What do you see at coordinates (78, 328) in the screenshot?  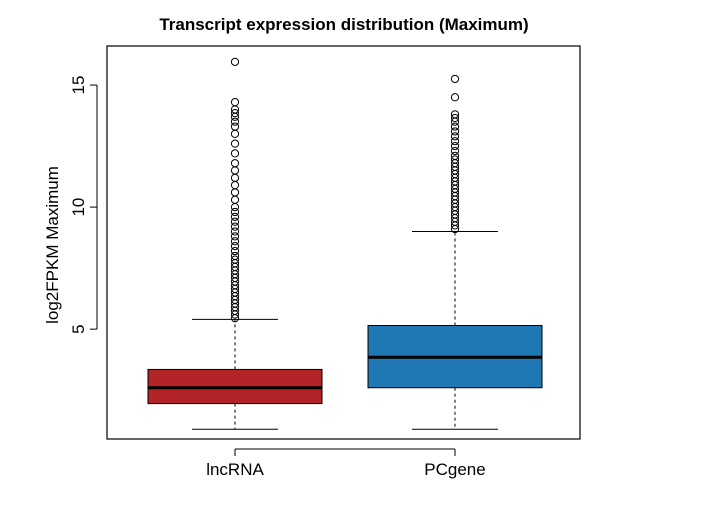 I see `y-tick-label: 5` at bounding box center [78, 328].